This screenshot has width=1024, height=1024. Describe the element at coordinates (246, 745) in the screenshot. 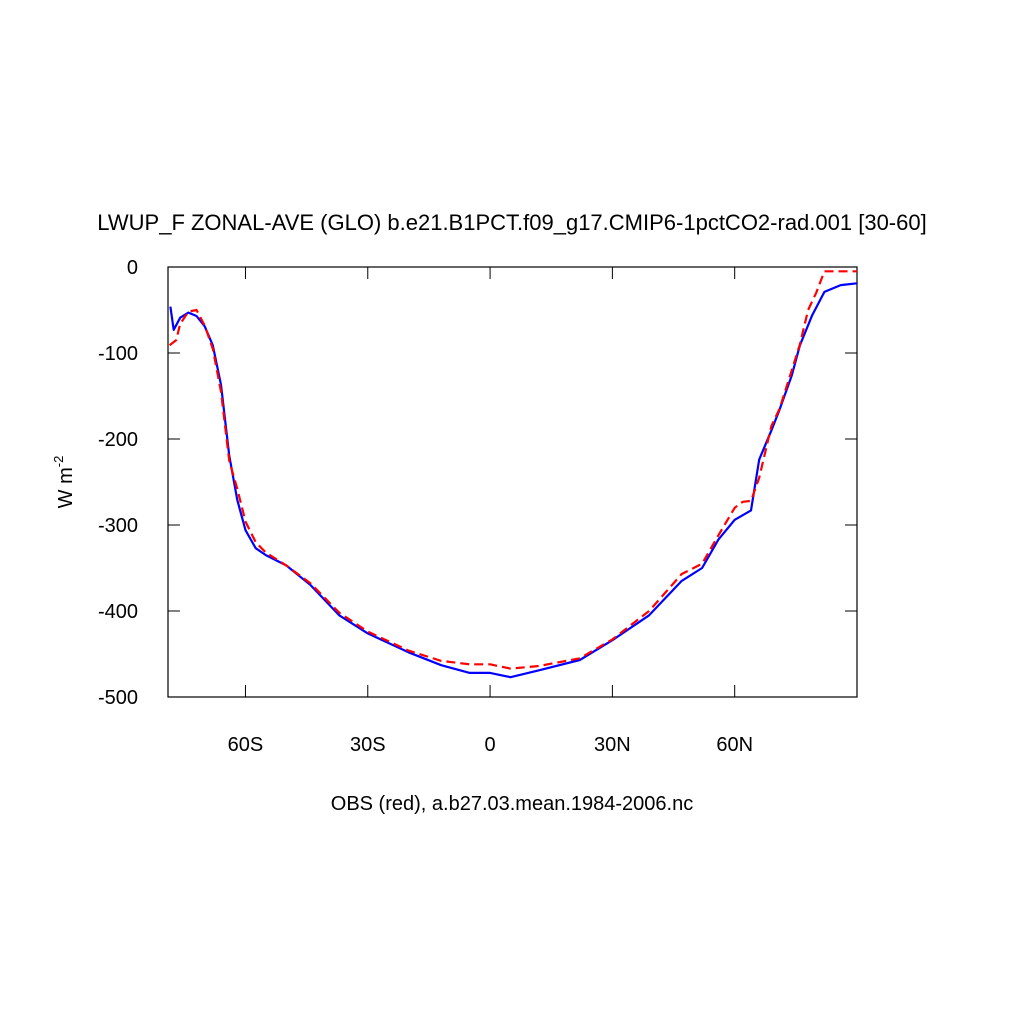

I see `x-tick-label: 60S` at that location.